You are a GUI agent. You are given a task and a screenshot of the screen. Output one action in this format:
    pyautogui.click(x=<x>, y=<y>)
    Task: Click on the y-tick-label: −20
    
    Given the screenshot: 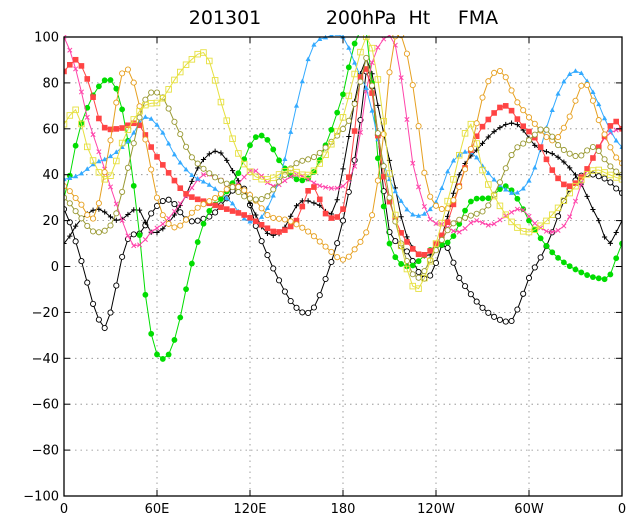 What is the action you would take?
    pyautogui.click(x=45, y=313)
    